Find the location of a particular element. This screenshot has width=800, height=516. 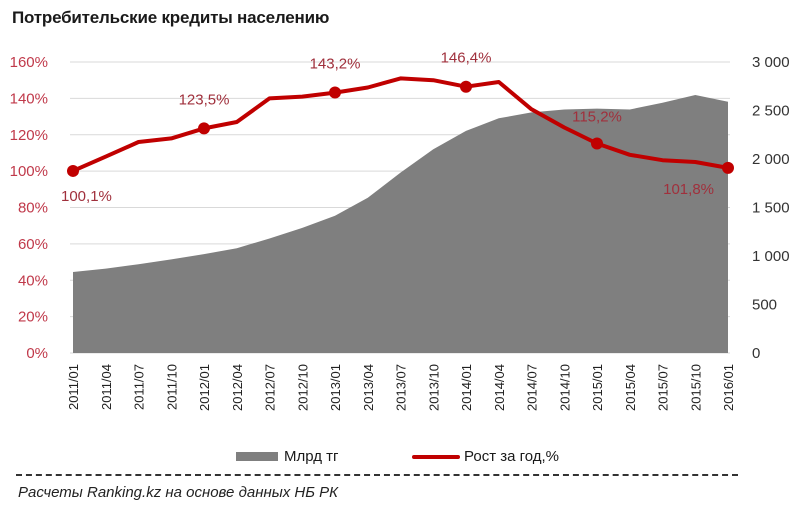

area-swatch-icon is located at coordinates (257, 456).